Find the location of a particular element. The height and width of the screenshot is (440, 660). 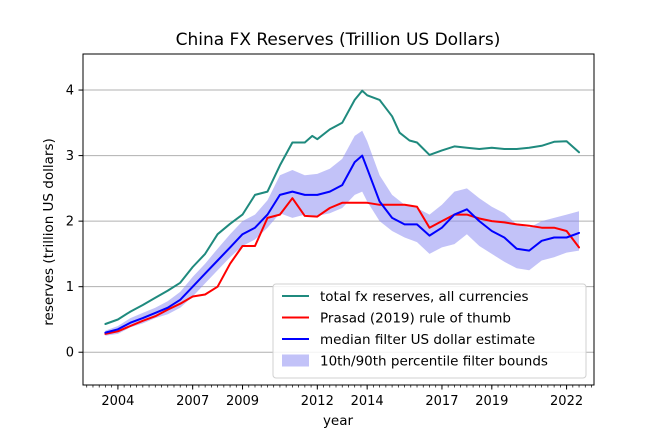

y-tick-label-3: 3 is located at coordinates (70, 156).